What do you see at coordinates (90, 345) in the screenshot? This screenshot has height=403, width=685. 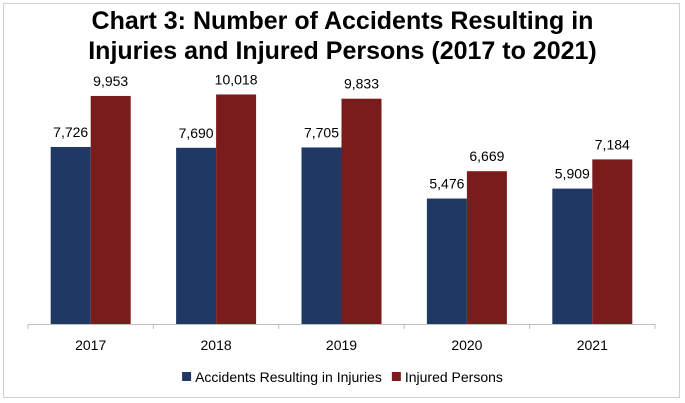 I see `x-tick-label-2017: 2017` at bounding box center [90, 345].